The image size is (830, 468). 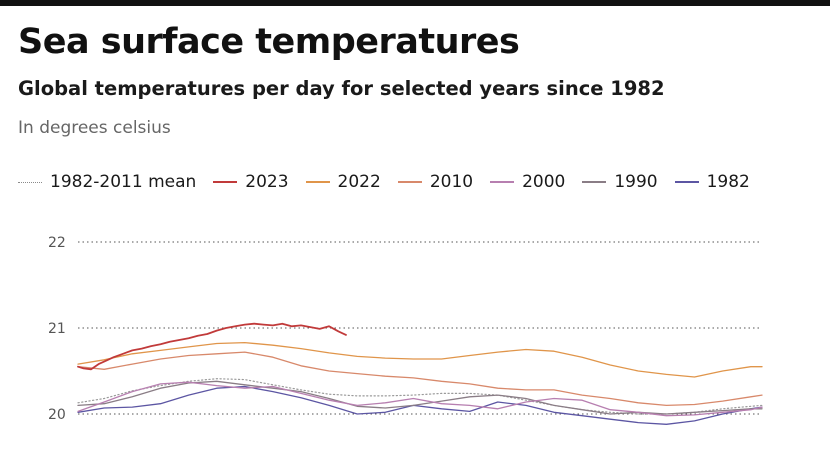 What do you see at coordinates (57, 329) in the screenshot?
I see `y-tick-label: 21` at bounding box center [57, 329].